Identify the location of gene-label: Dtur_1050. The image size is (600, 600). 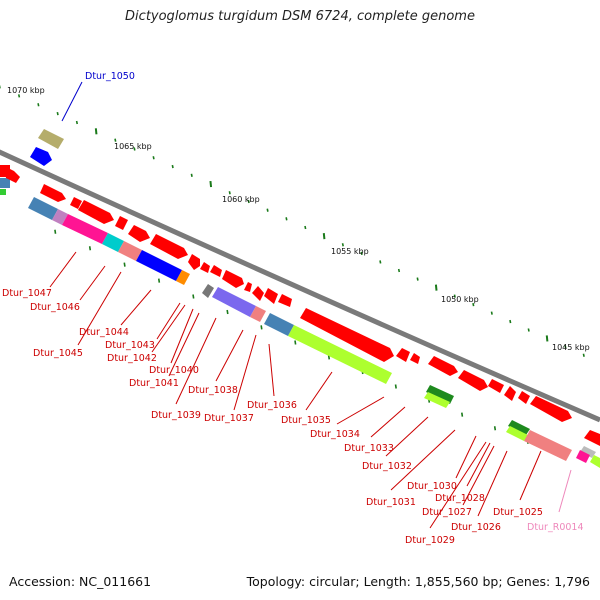
(110, 76).